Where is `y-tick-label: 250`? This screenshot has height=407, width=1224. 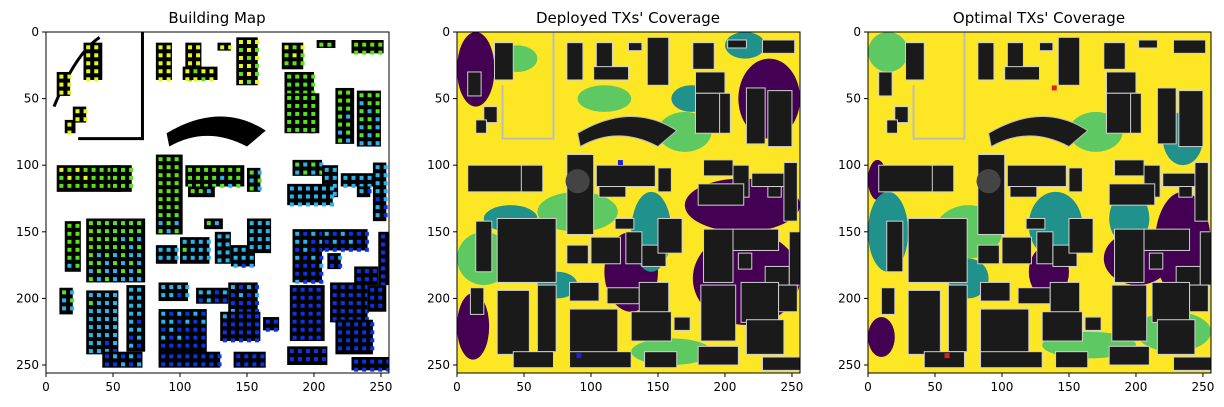
y-tick-label: 250 is located at coordinates (438, 365).